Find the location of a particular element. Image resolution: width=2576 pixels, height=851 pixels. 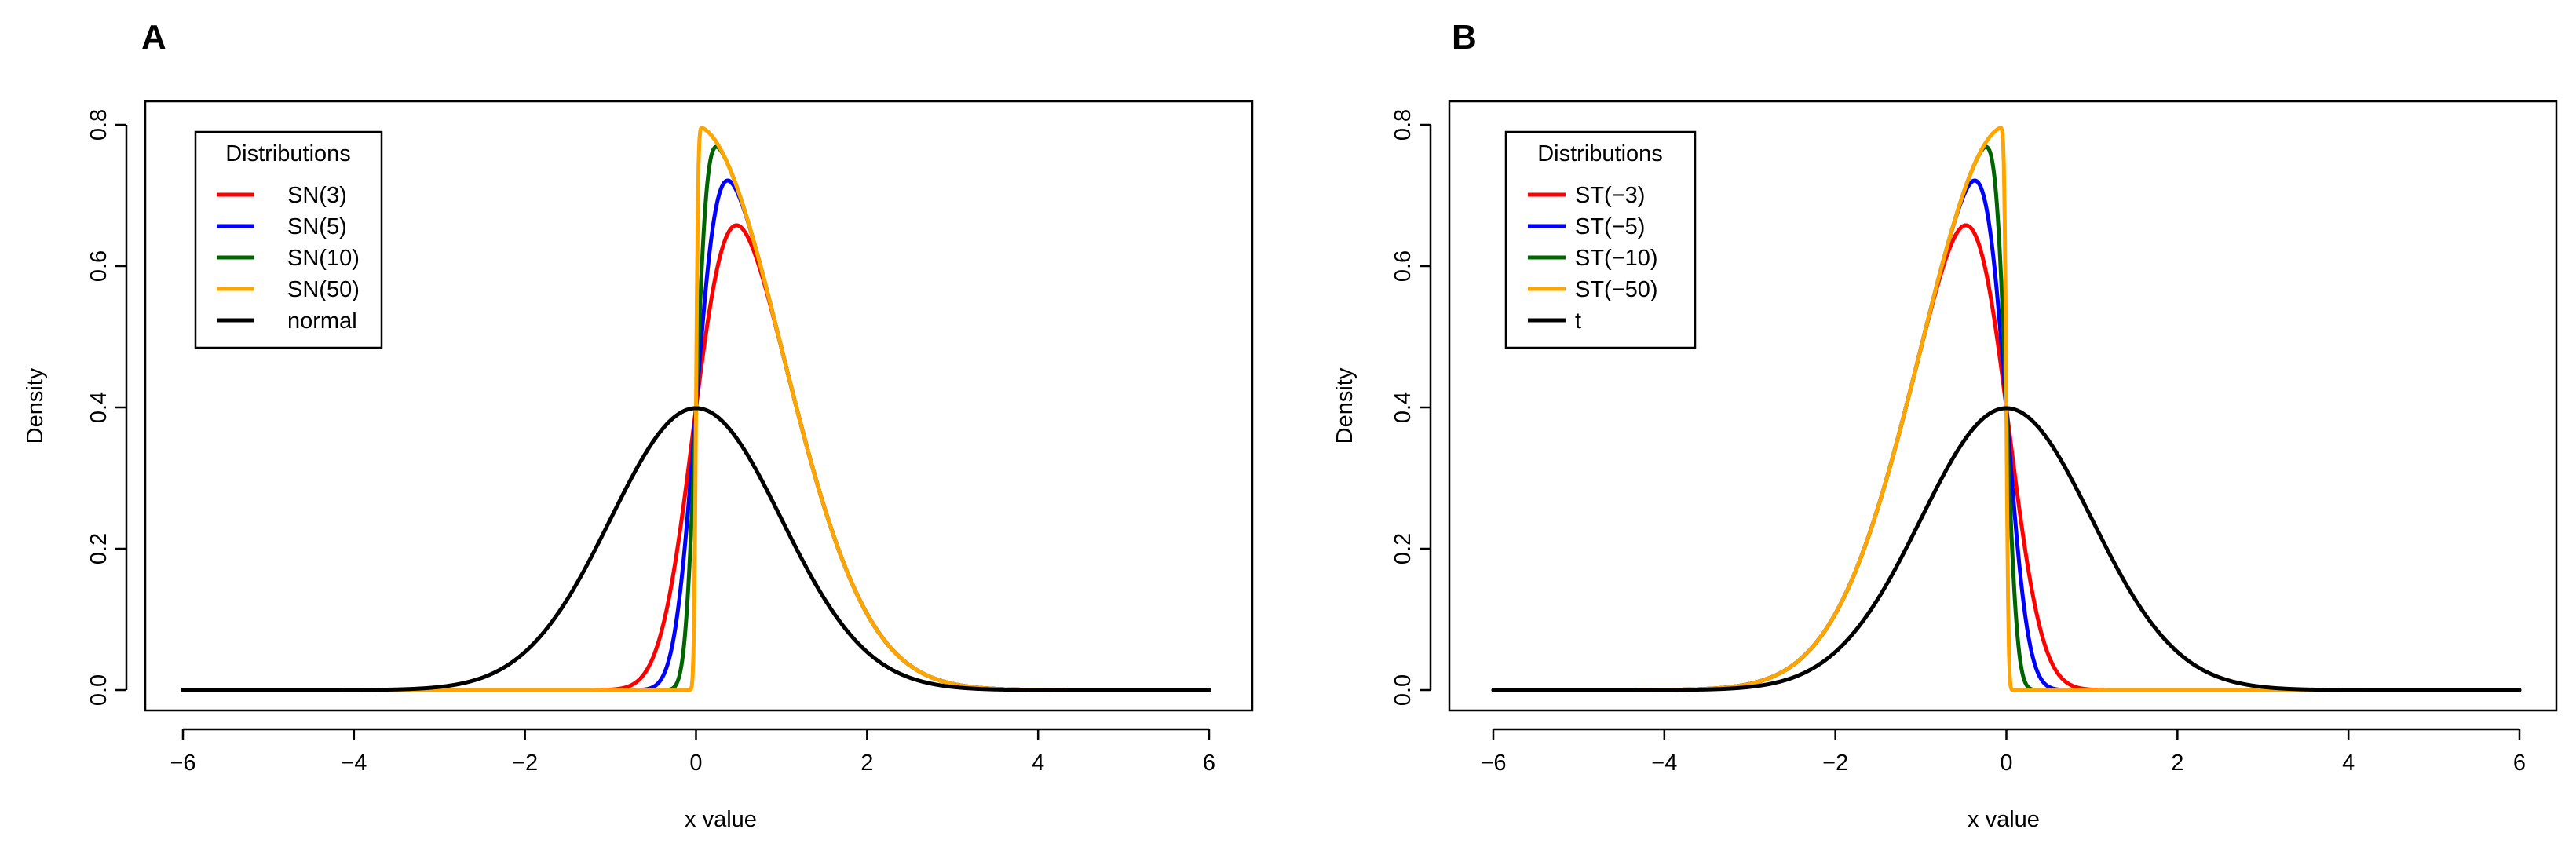

legend-items: SN(3) SN(5) SN(10) SN(50) normal is located at coordinates (288, 258).